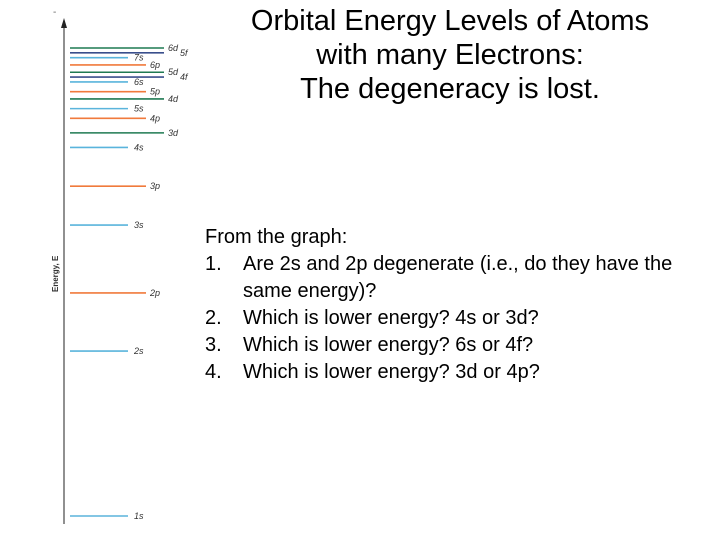 The width and height of the screenshot is (720, 540). I want to click on question-number: 1., so click(213, 264).